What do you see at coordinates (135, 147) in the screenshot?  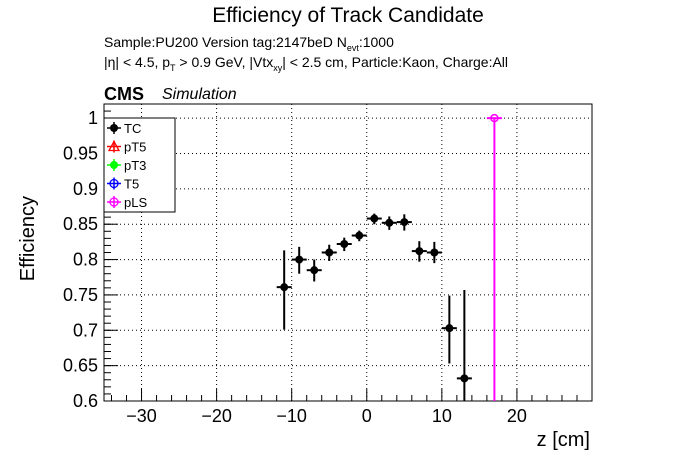 I see `legend-label: pT5` at bounding box center [135, 147].